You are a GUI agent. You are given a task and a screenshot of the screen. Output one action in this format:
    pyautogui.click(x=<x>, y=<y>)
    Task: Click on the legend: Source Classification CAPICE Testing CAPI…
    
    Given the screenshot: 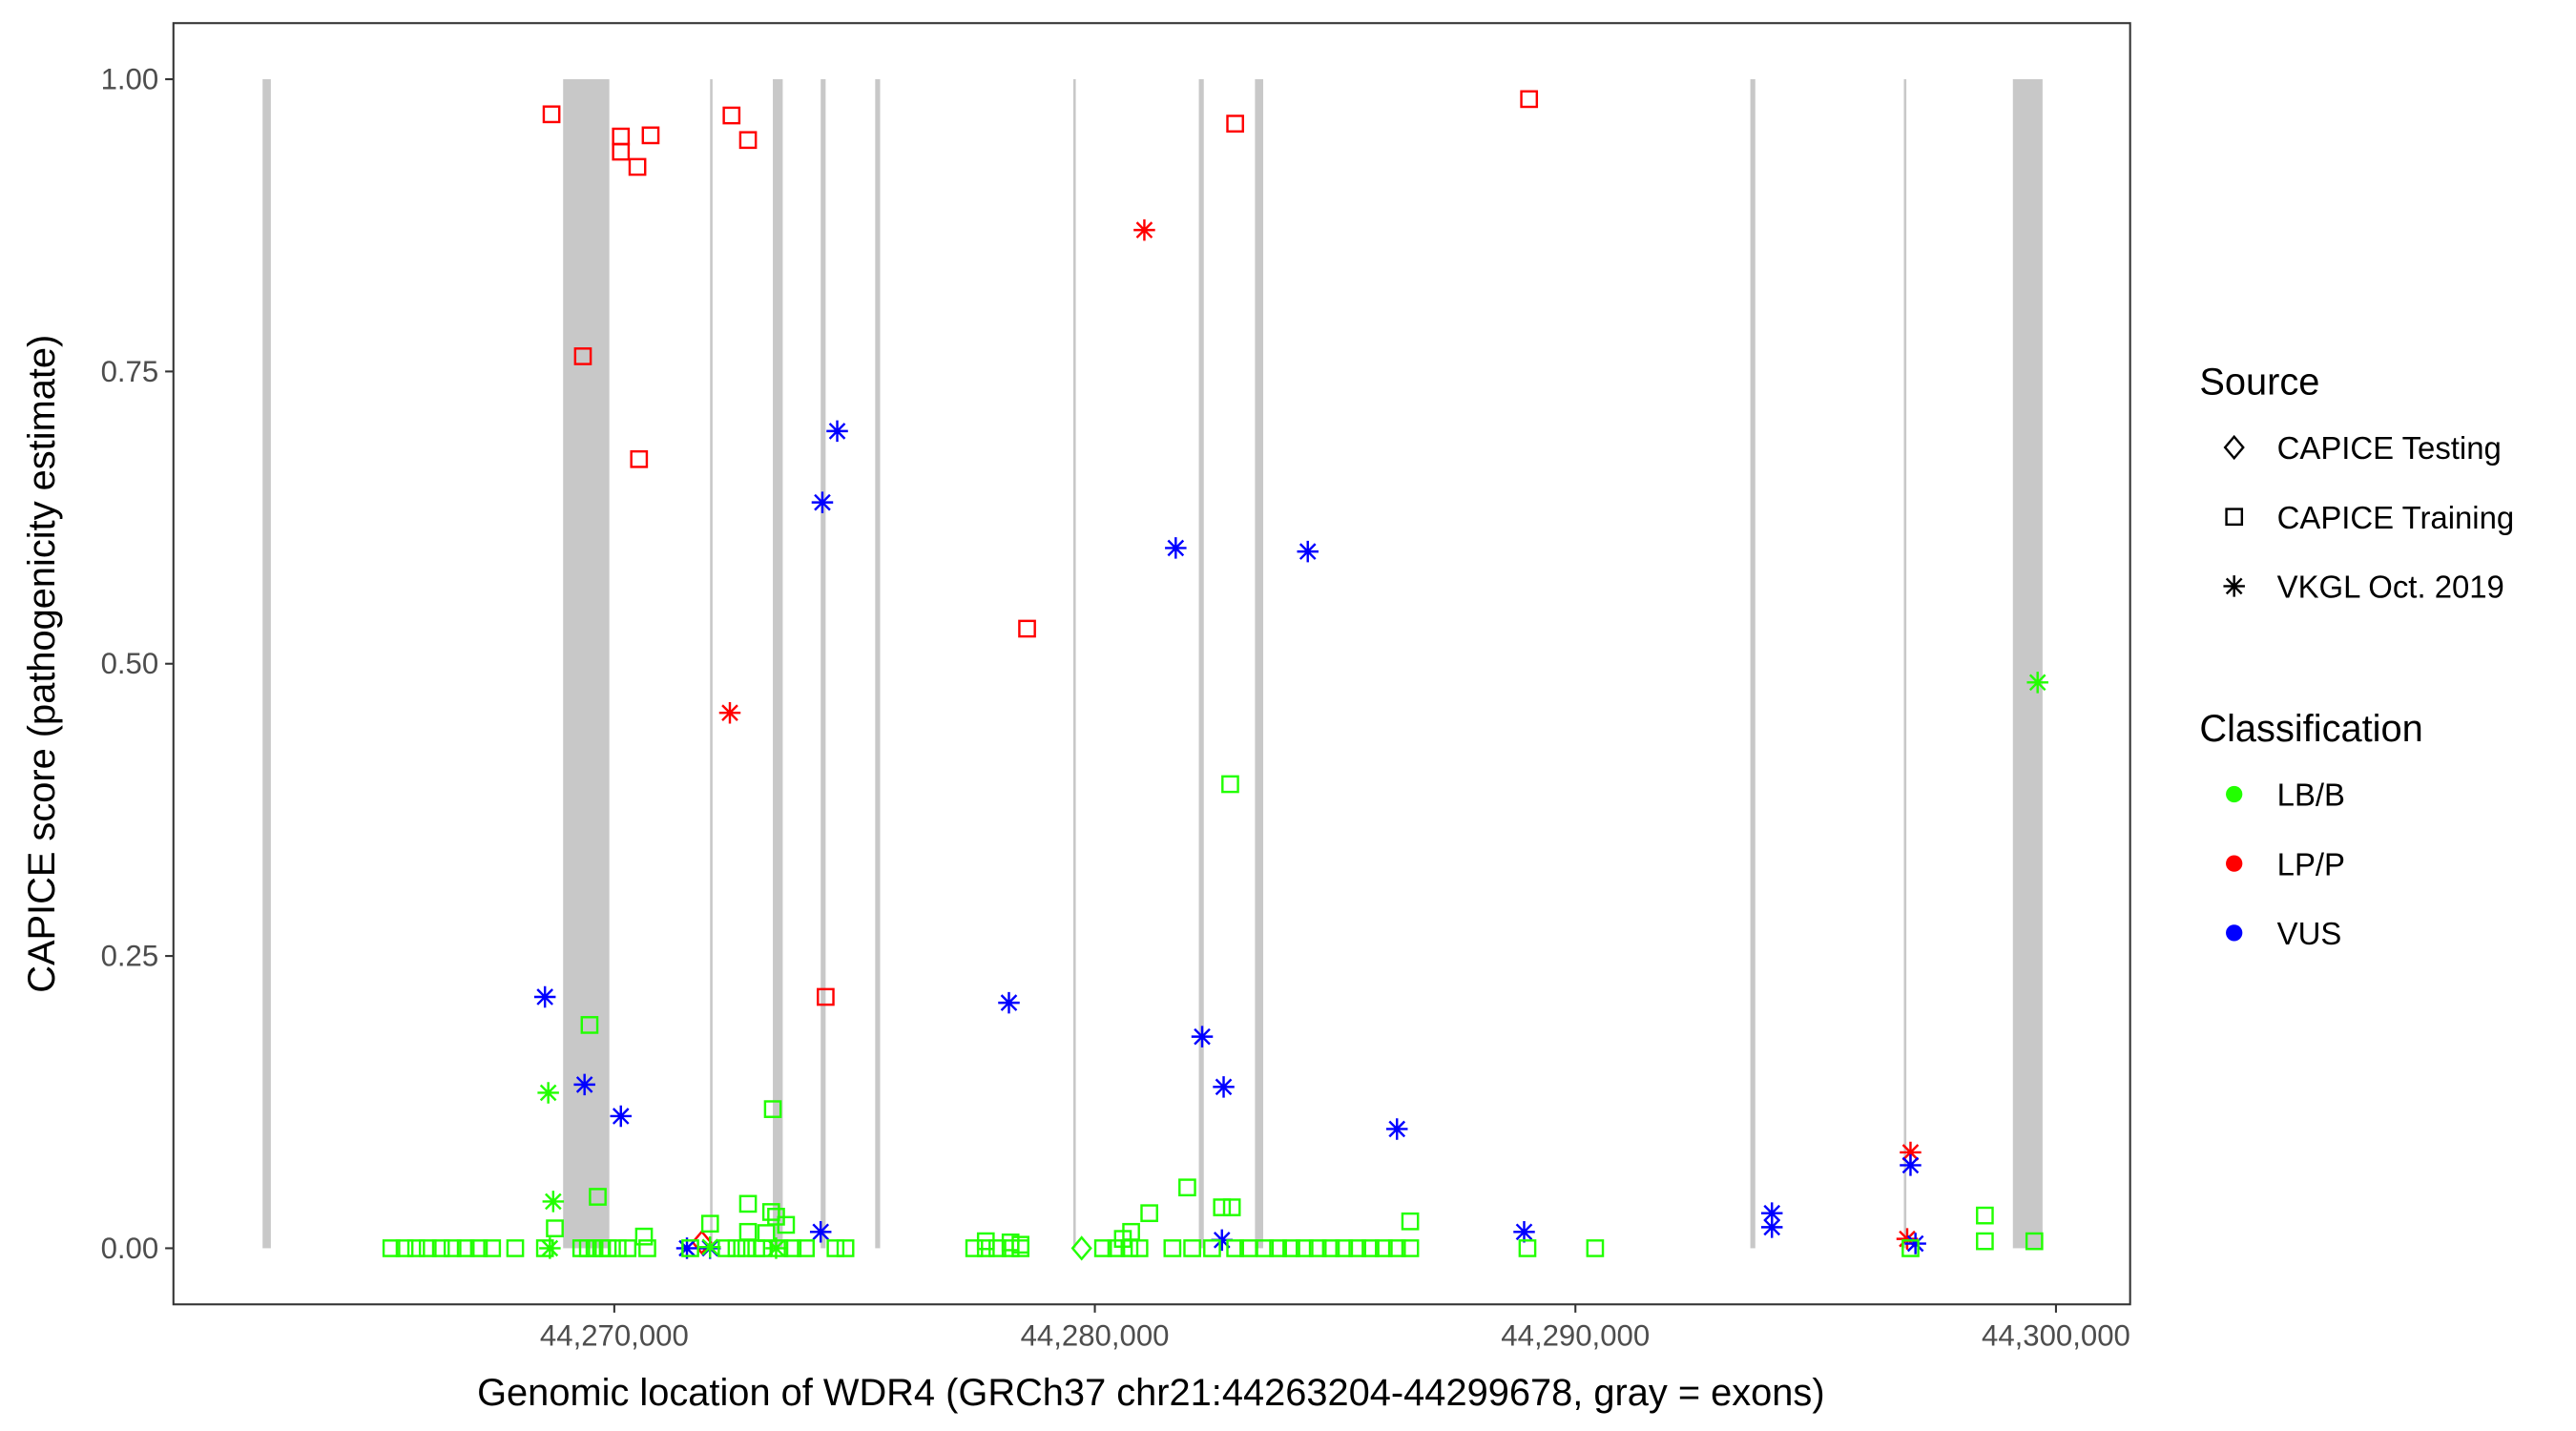 What is the action you would take?
    pyautogui.click(x=2356, y=656)
    